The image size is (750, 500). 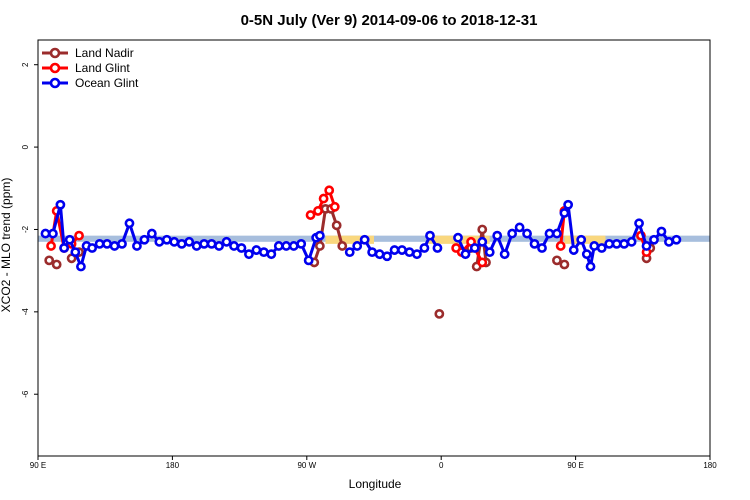 I want to click on x-axis: 90 E 180 90 W 0 90 E 180, so click(x=373, y=463).